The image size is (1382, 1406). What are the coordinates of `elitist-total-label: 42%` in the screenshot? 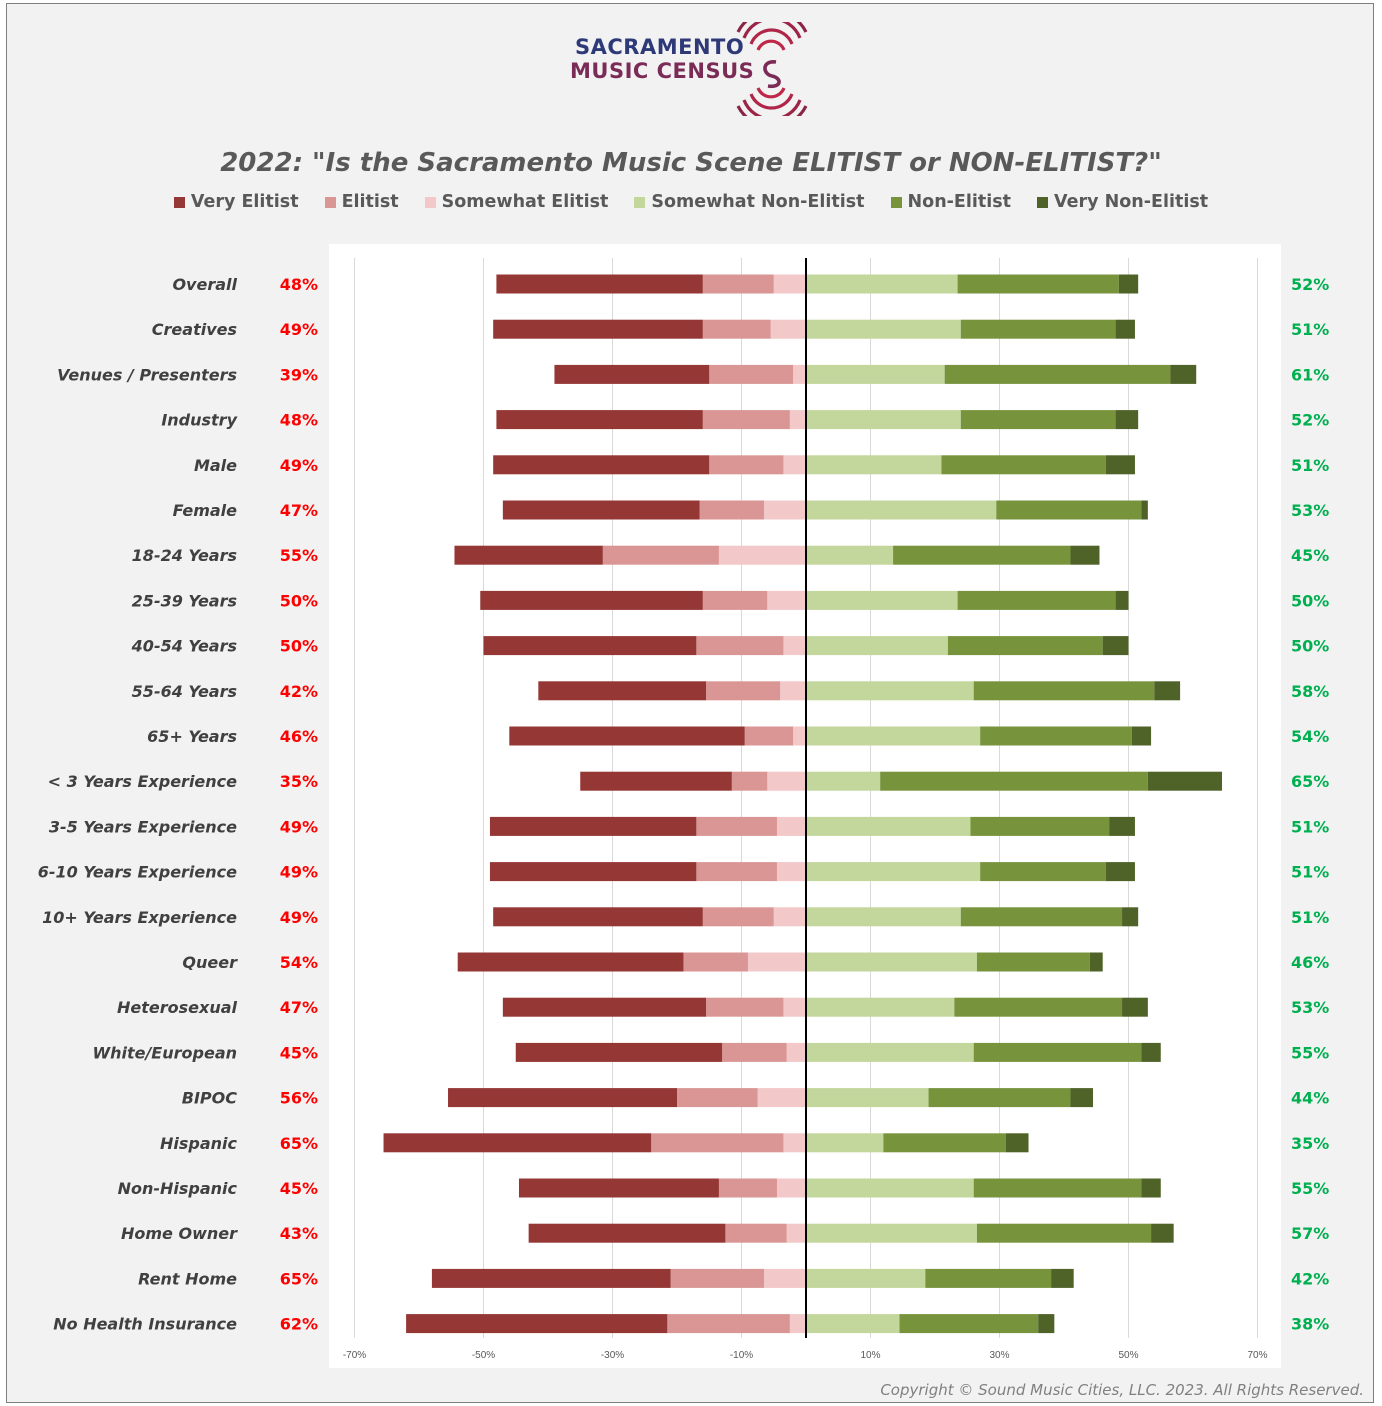 It's located at (299, 691).